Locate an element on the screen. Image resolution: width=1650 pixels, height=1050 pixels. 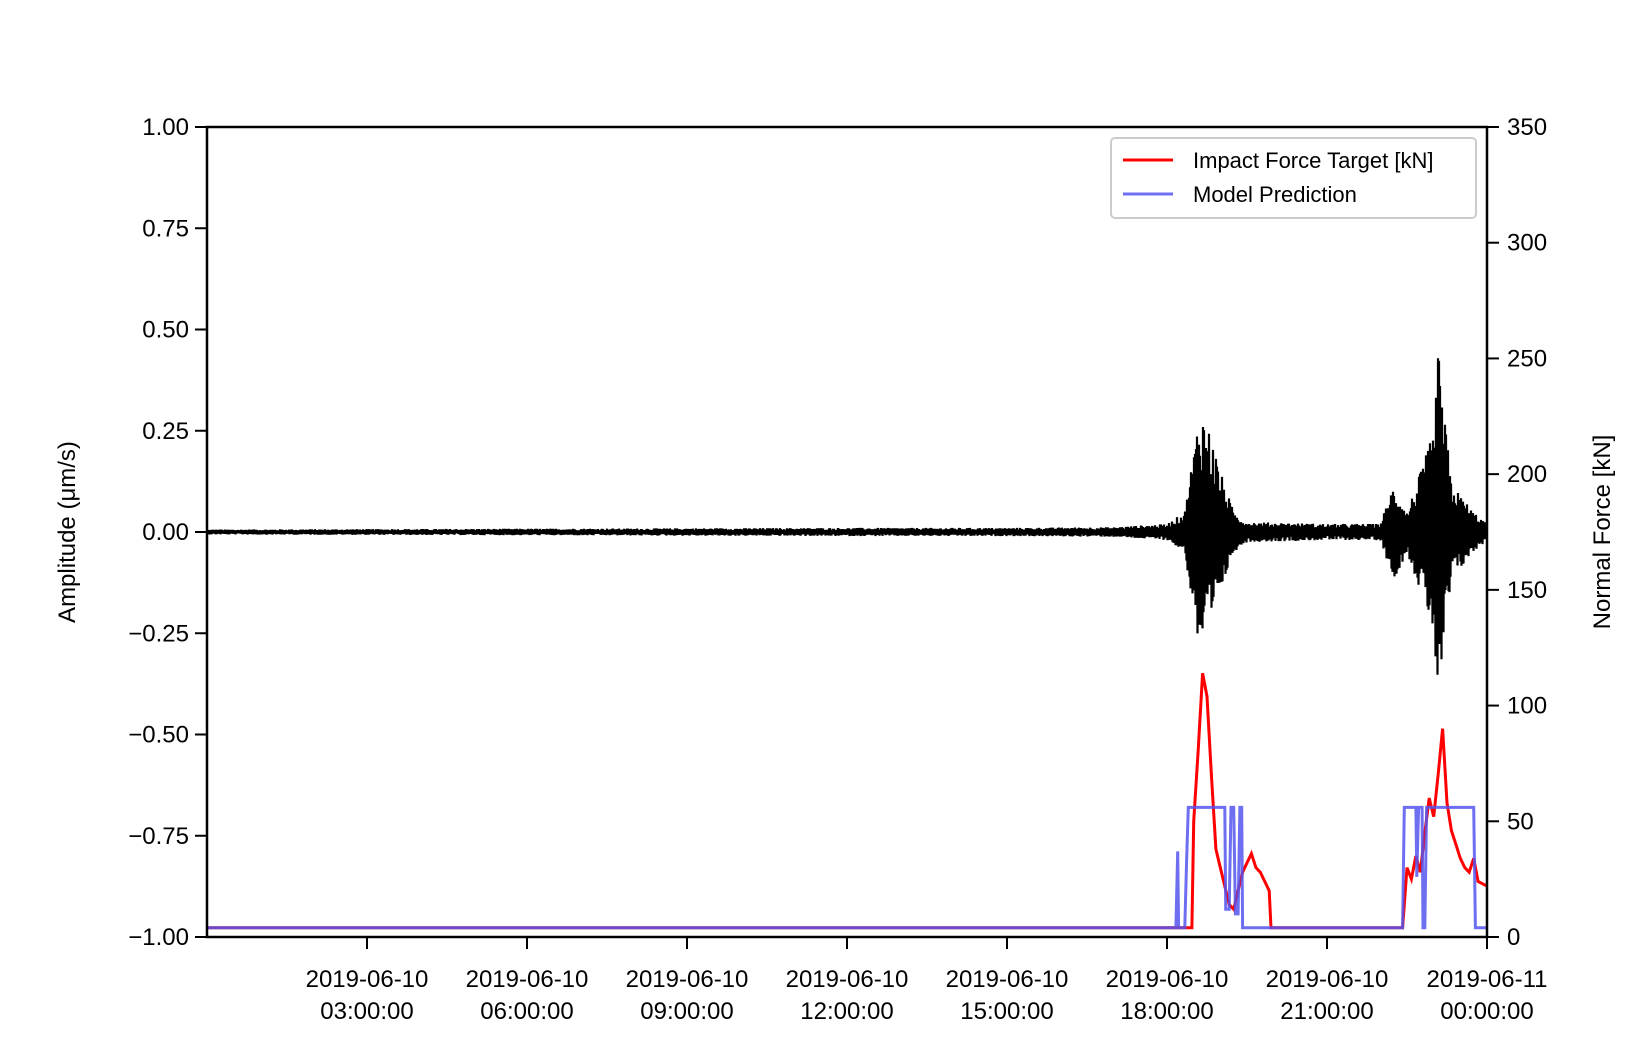
y-tick-label-right: 250 is located at coordinates (1527, 358).